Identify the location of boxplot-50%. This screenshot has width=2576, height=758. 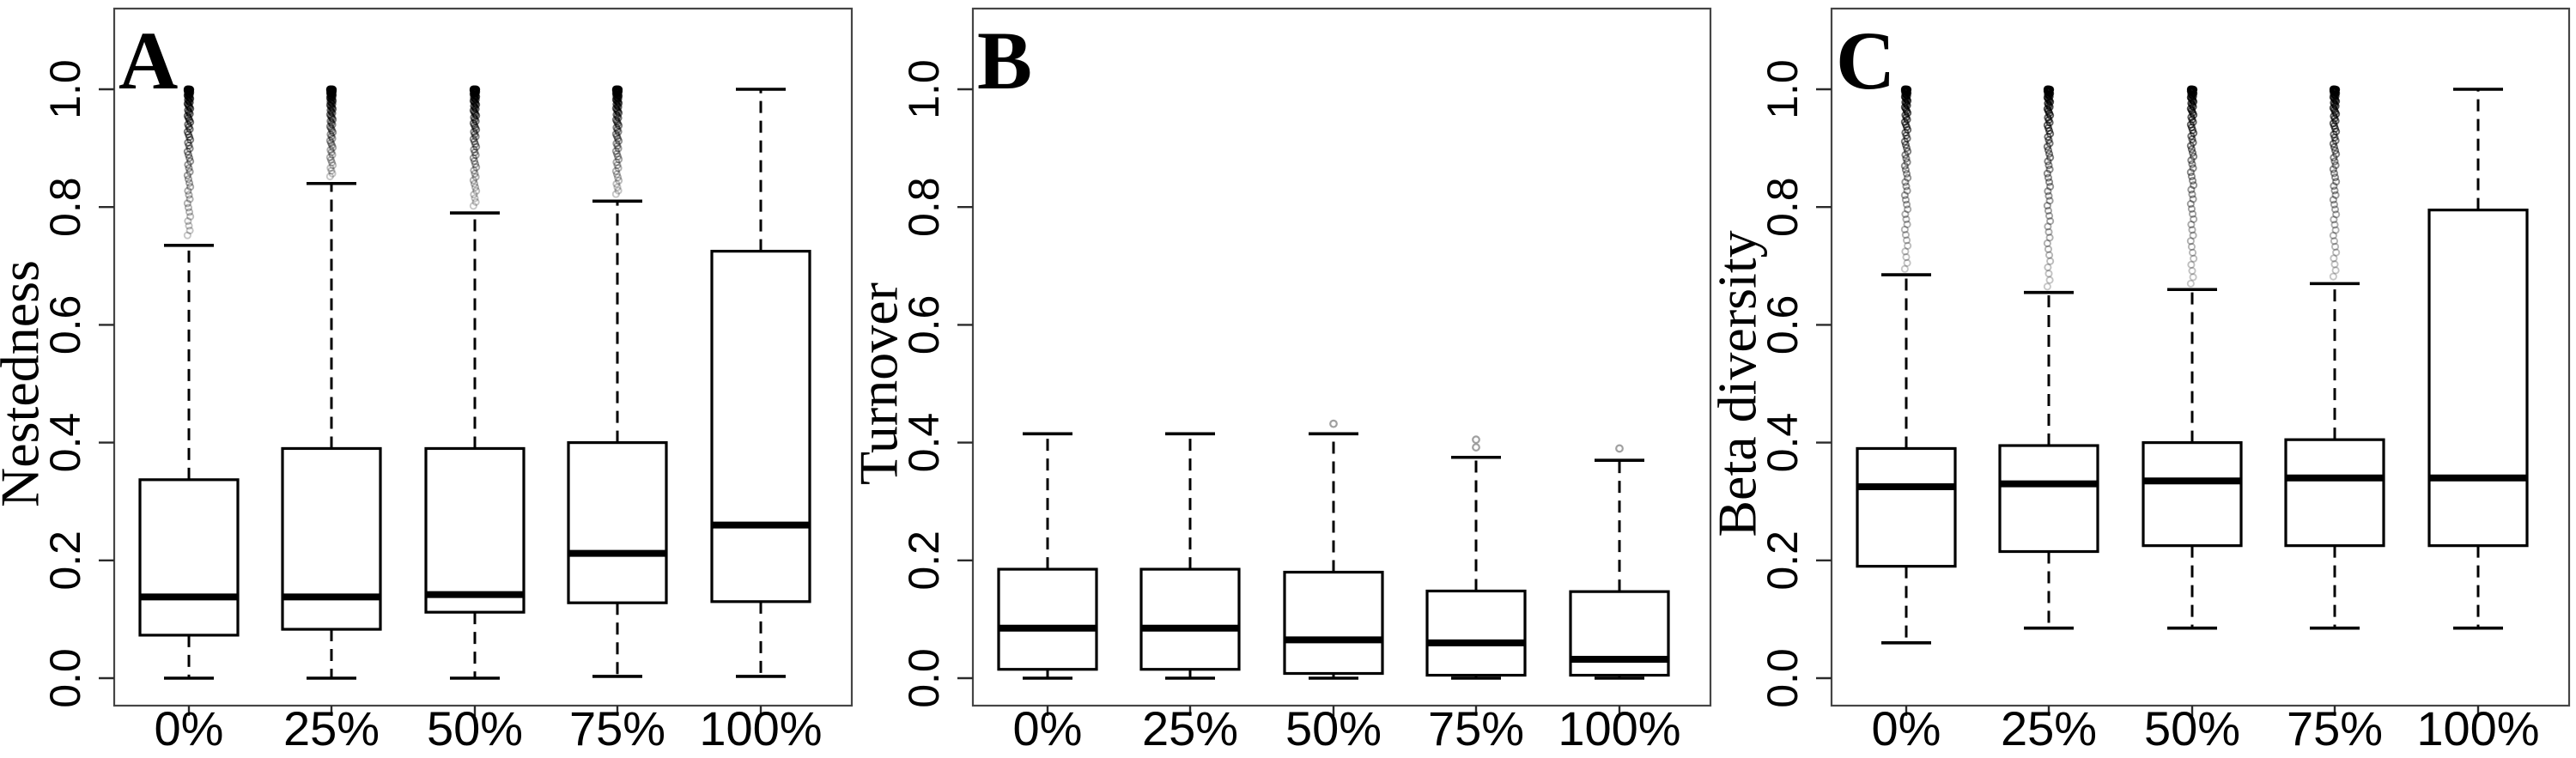
(1334, 549).